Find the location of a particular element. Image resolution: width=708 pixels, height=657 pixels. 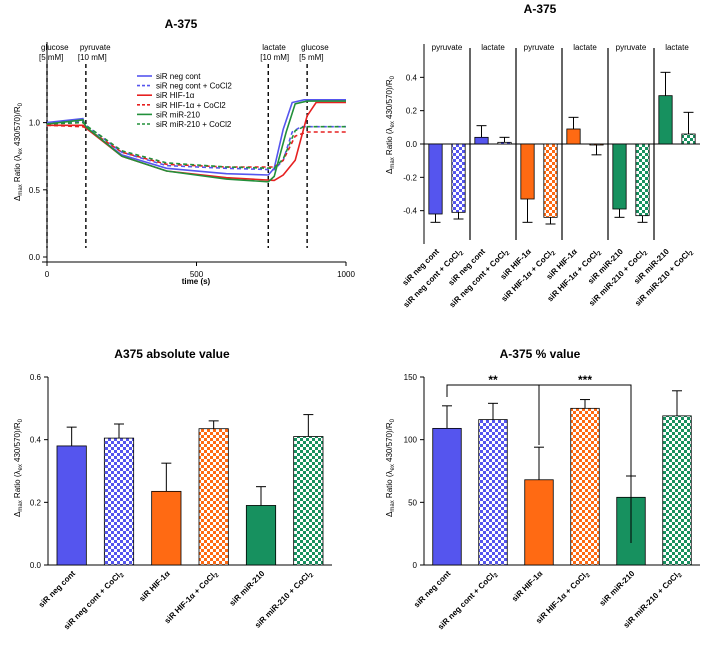

y-tick-label: 0 is located at coordinates (415, 565).